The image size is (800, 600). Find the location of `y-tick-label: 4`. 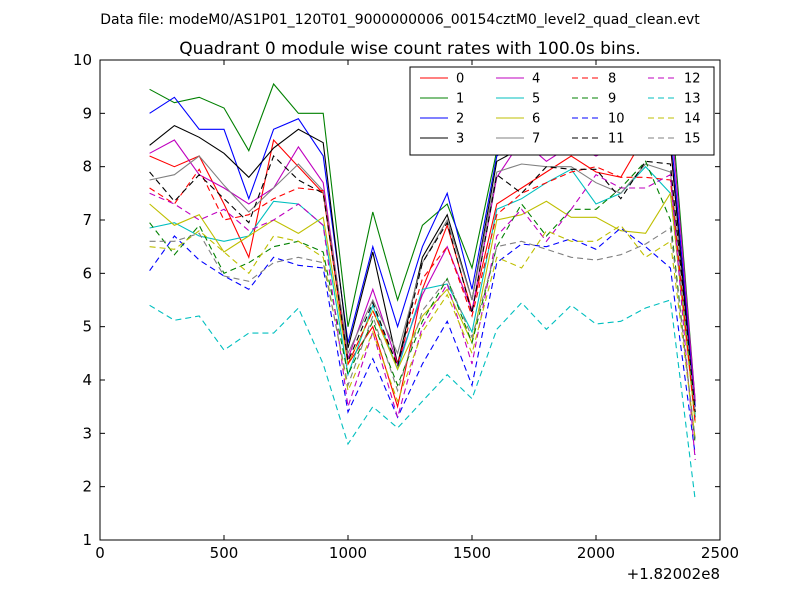

y-tick-label: 4 is located at coordinates (87, 380).